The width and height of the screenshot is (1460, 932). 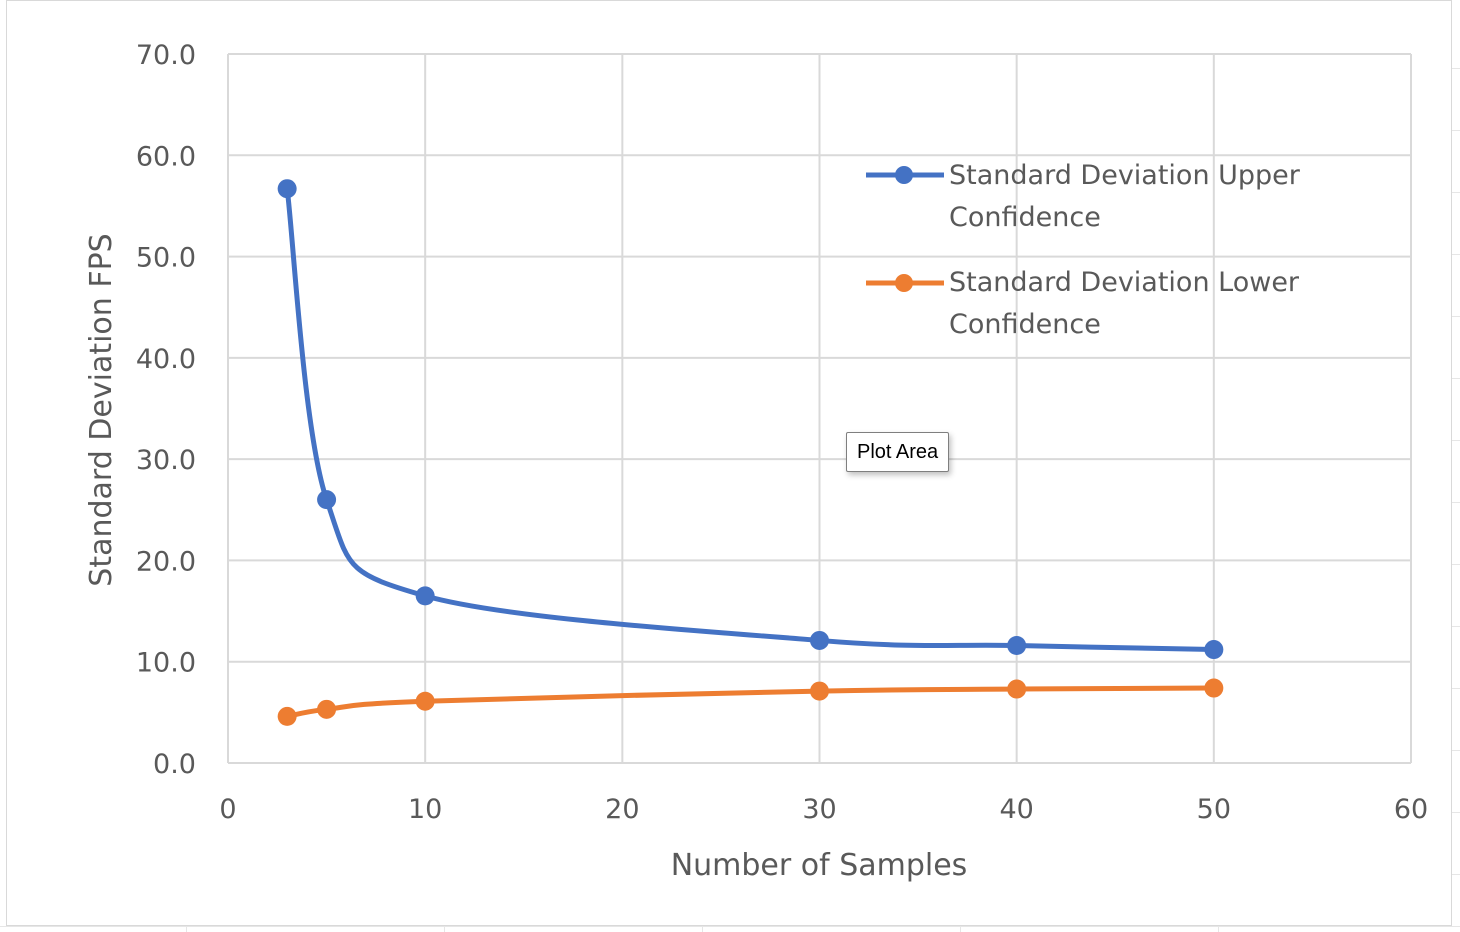 I want to click on y-tick-label: 10.0, so click(x=166, y=663).